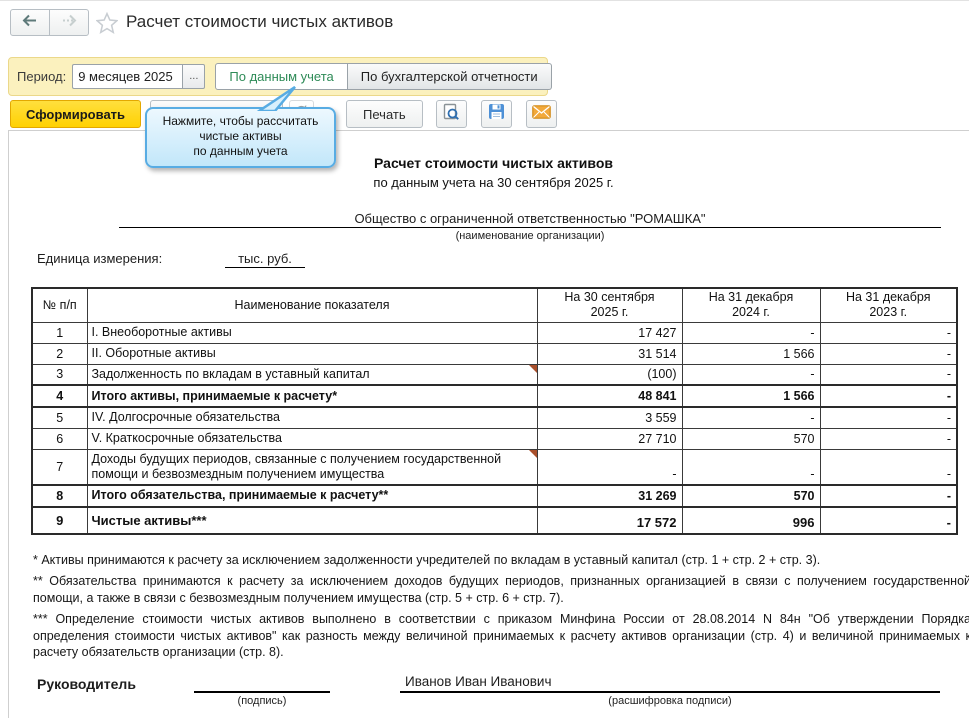  I want to click on indicator-name-cell: IV. Долгосрочные обязательства, so click(312, 417).